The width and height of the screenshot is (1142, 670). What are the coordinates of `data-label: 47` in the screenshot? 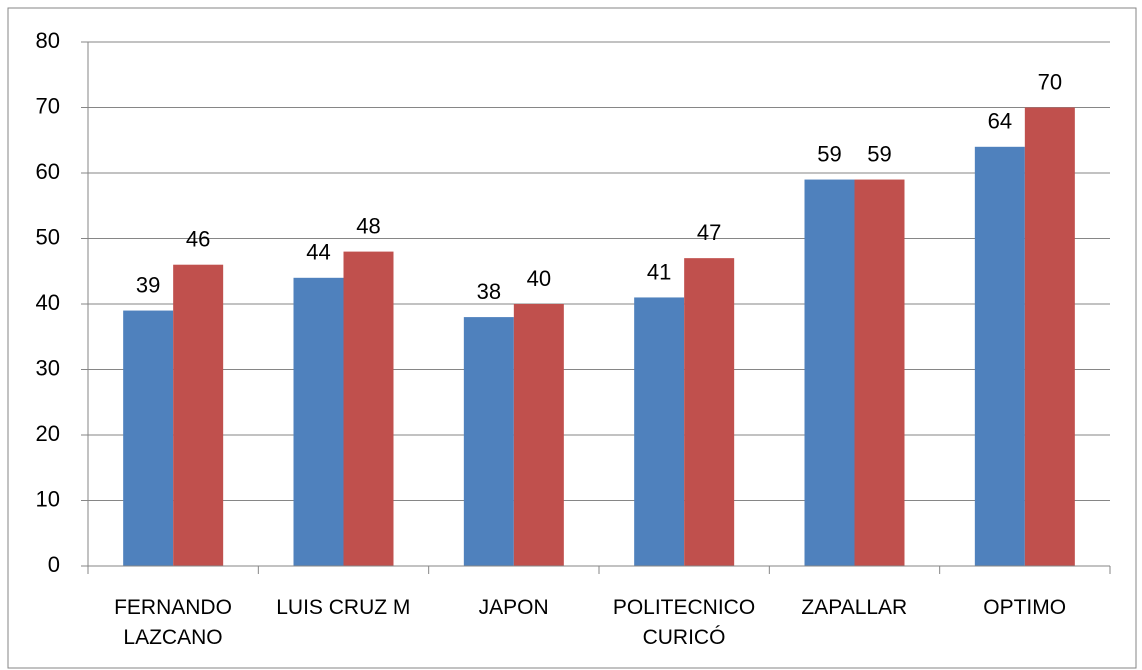 It's located at (709, 232).